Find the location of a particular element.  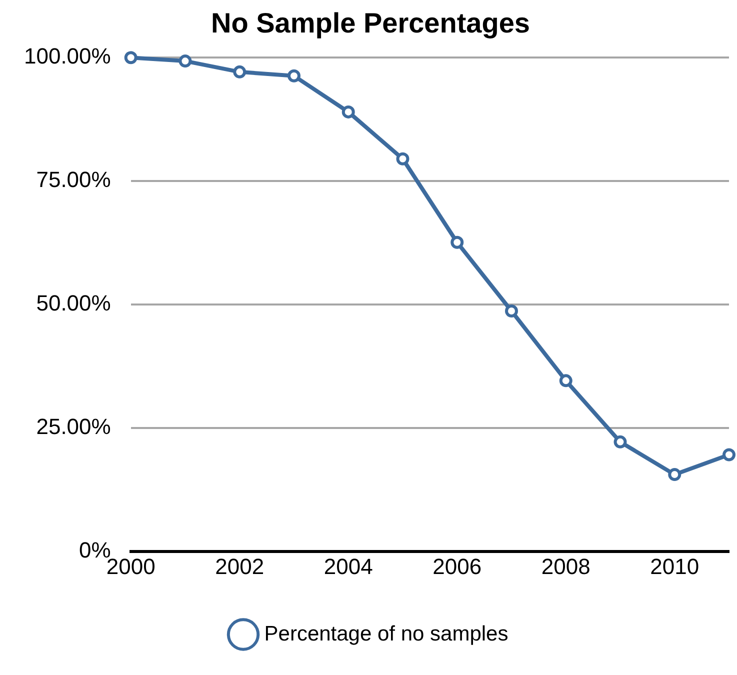

x-tick-label: 2010 is located at coordinates (675, 566).